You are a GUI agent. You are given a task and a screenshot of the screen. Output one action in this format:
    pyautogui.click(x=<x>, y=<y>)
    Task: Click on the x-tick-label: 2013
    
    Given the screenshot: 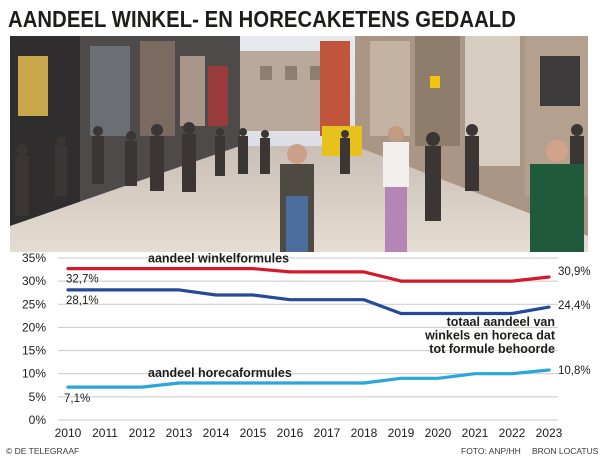 What is the action you would take?
    pyautogui.click(x=179, y=433)
    